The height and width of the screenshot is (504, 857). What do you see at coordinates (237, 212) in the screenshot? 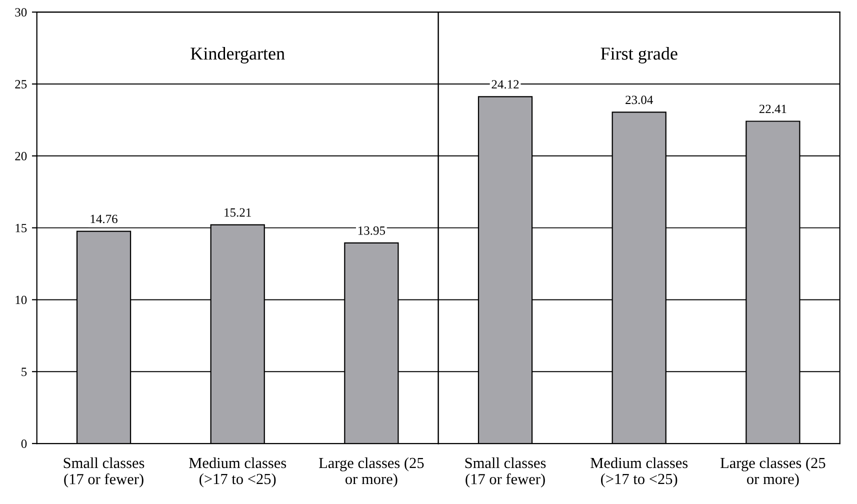
I see `data-label: 15.21` at bounding box center [237, 212].